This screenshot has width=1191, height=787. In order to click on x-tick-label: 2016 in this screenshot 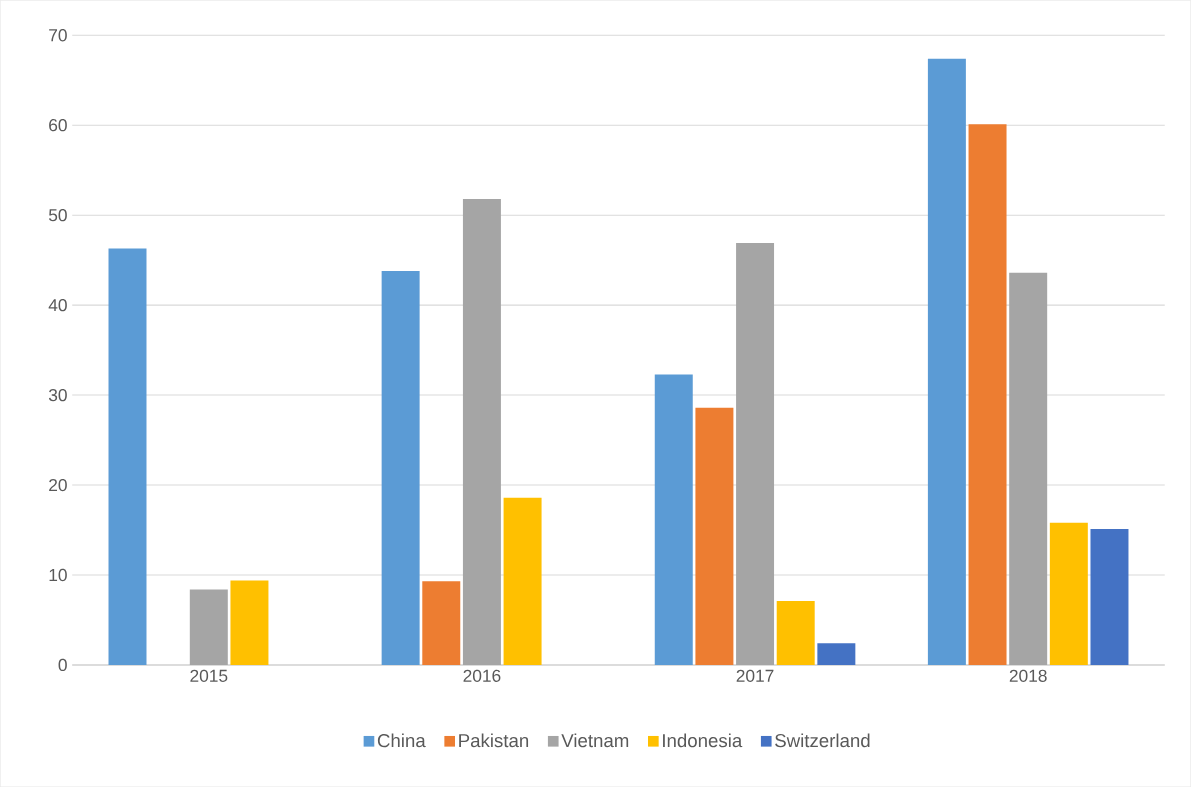, I will do `click(482, 675)`.